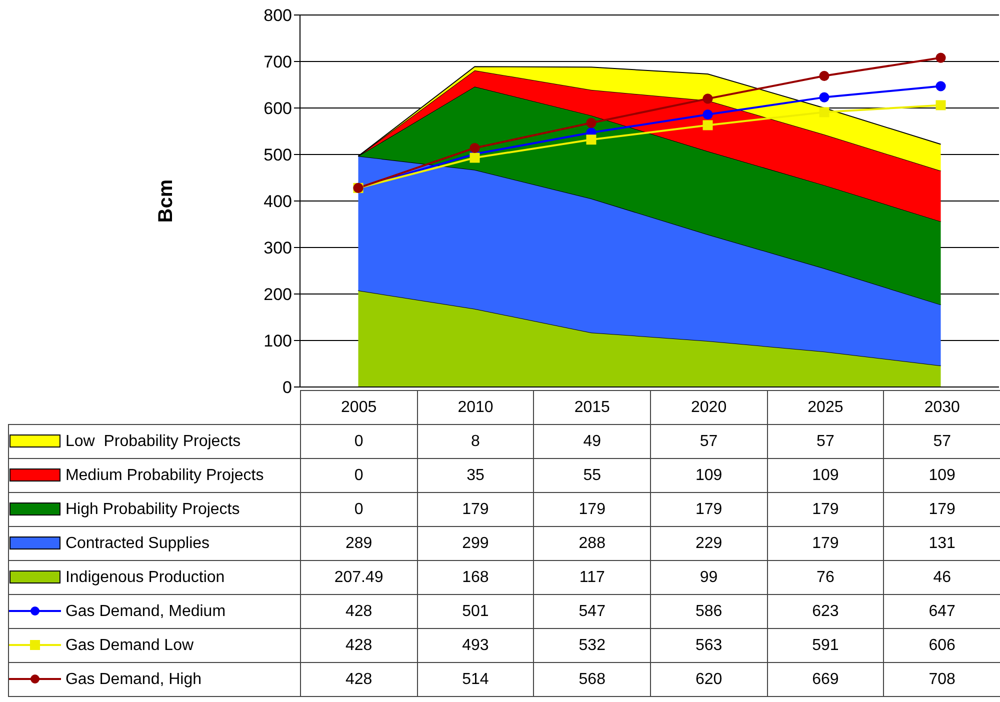 The image size is (1000, 702). What do you see at coordinates (154, 645) in the screenshot?
I see `legend-label: Gas Demand Low` at bounding box center [154, 645].